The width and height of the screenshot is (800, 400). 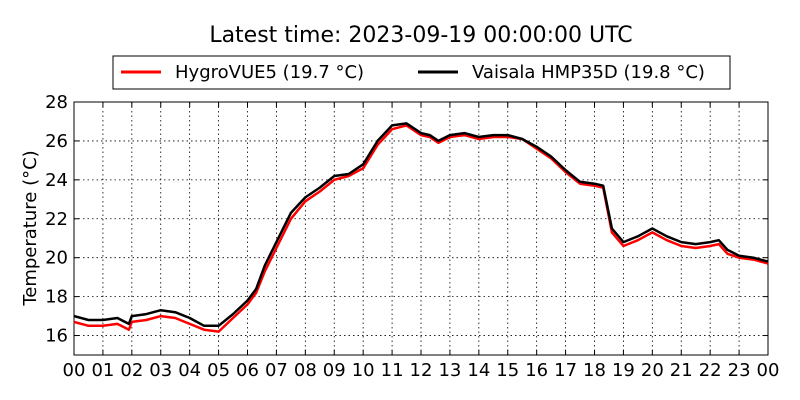 I want to click on x-tick-label: 19, so click(x=623, y=370).